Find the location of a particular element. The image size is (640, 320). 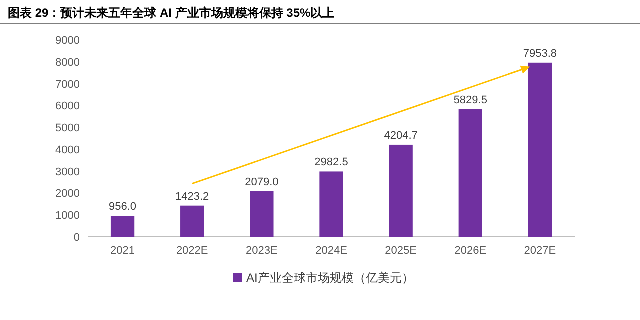

y-tick-label: 3000 is located at coordinates (68, 172).